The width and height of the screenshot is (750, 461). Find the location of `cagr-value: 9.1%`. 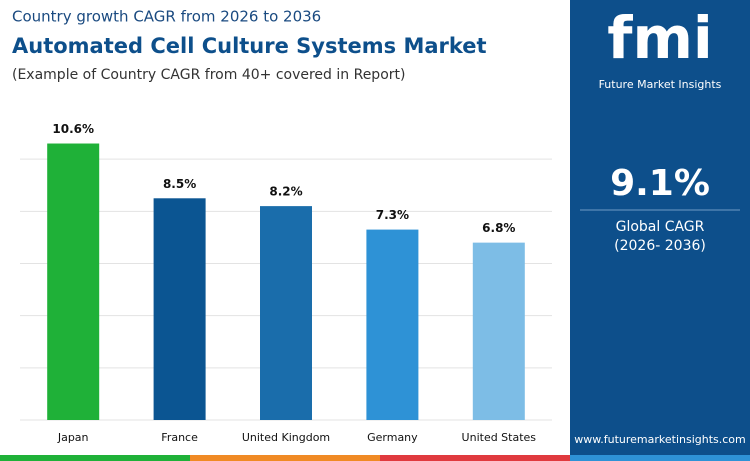

cagr-value: 9.1% is located at coordinates (660, 183).